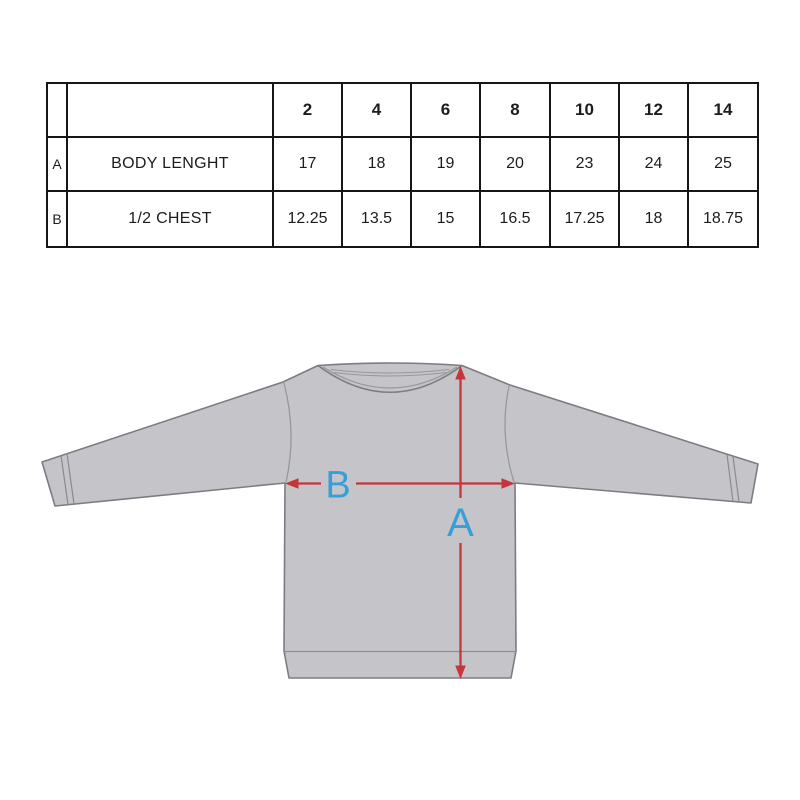 This screenshot has height=800, width=800. Describe the element at coordinates (584, 219) in the screenshot. I see `size-value-cell: 17.25` at that location.